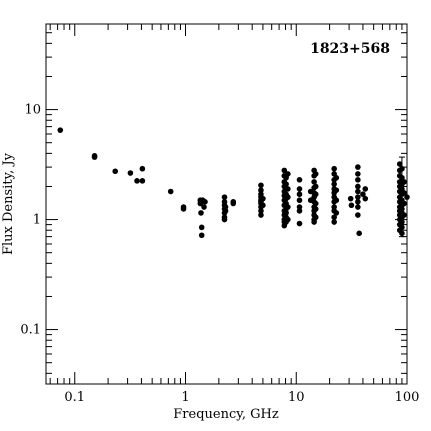 Image resolution: width=431 pixels, height=431 pixels. What do you see at coordinates (350, 49) in the screenshot?
I see `chart-title: 1823+568` at bounding box center [350, 49].